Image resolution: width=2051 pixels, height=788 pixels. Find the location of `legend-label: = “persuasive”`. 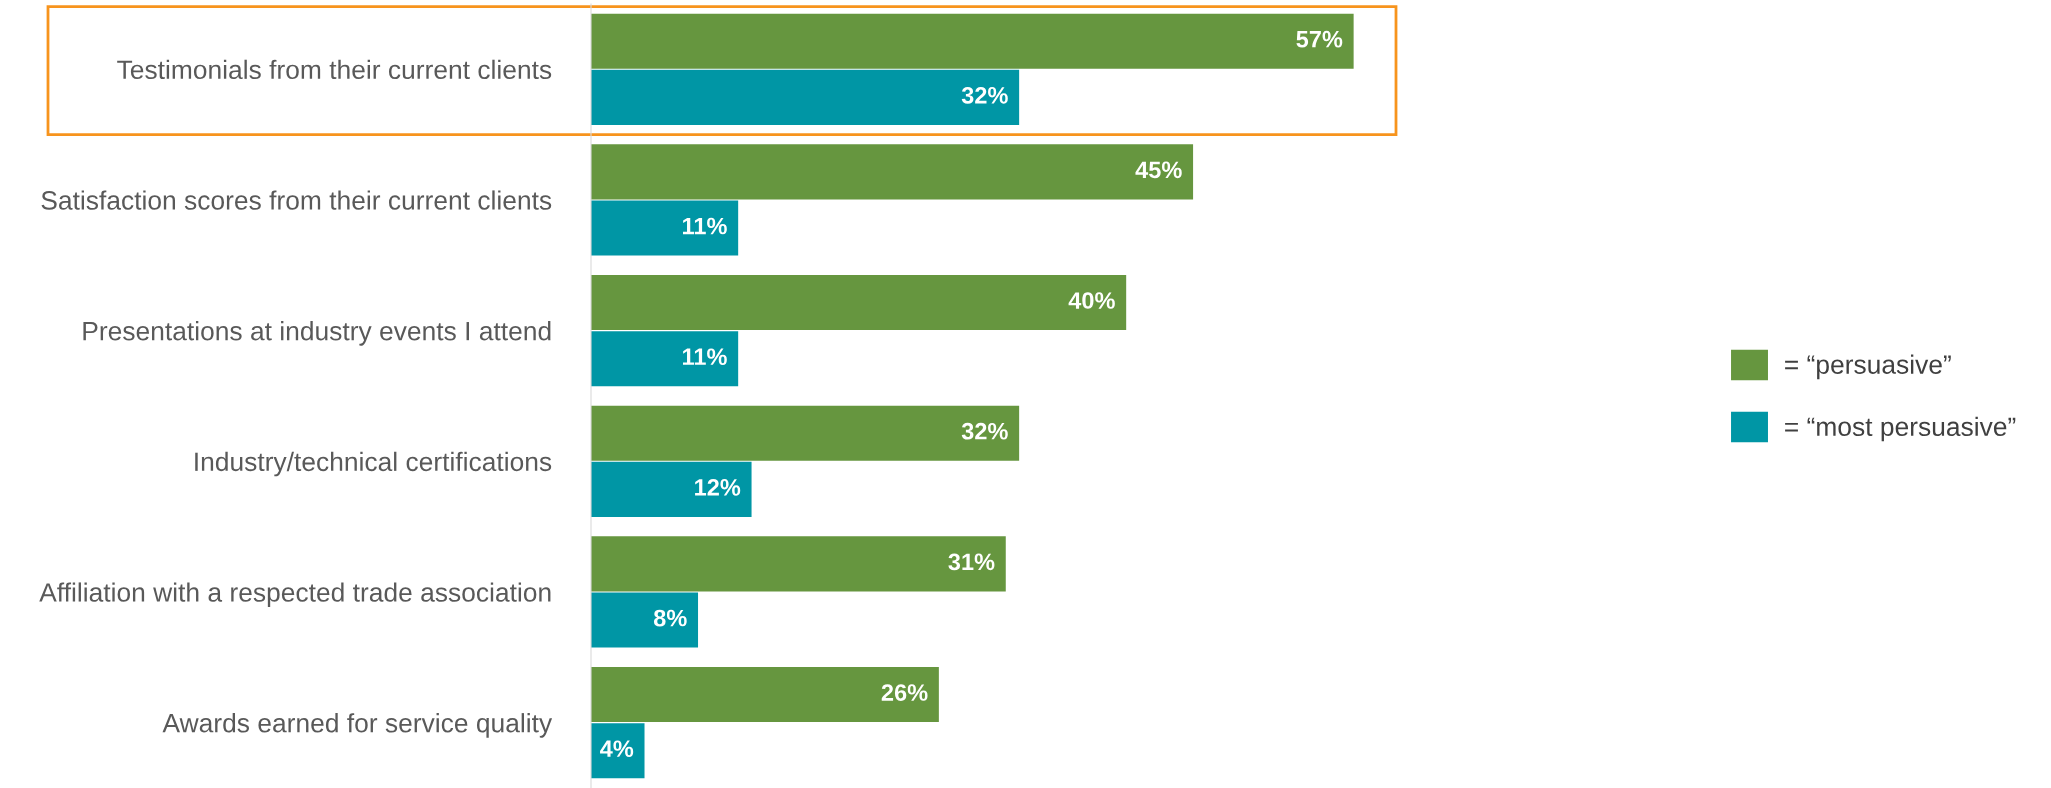

legend-label: = “persuasive” is located at coordinates (1868, 367).